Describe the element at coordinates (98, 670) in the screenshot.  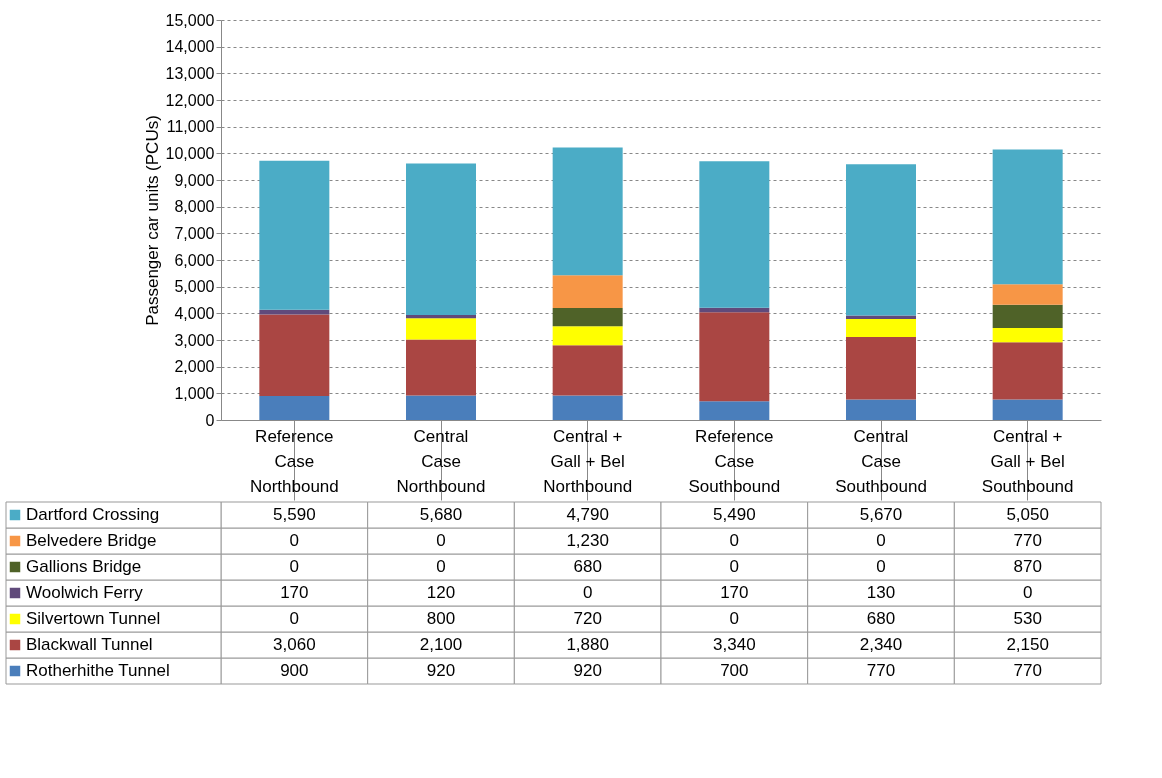
I see `legend-label: Rotherhithe Tunnel` at that location.